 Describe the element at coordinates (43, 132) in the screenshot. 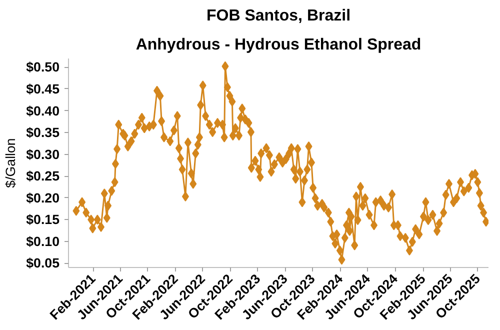

I see `y-tick-label: $0.35` at that location.